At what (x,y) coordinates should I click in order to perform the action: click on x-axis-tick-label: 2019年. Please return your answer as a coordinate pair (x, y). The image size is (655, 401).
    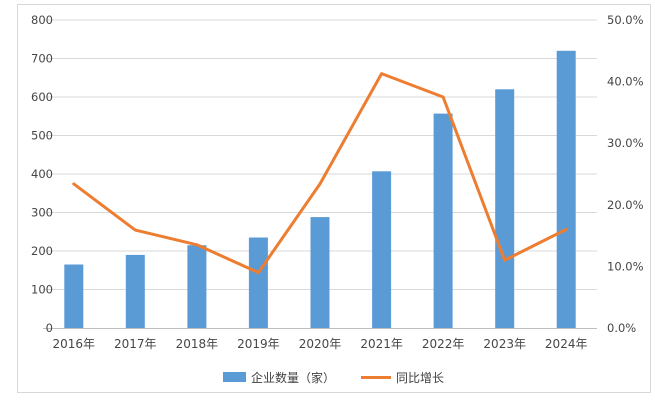
    Looking at the image, I should click on (258, 344).